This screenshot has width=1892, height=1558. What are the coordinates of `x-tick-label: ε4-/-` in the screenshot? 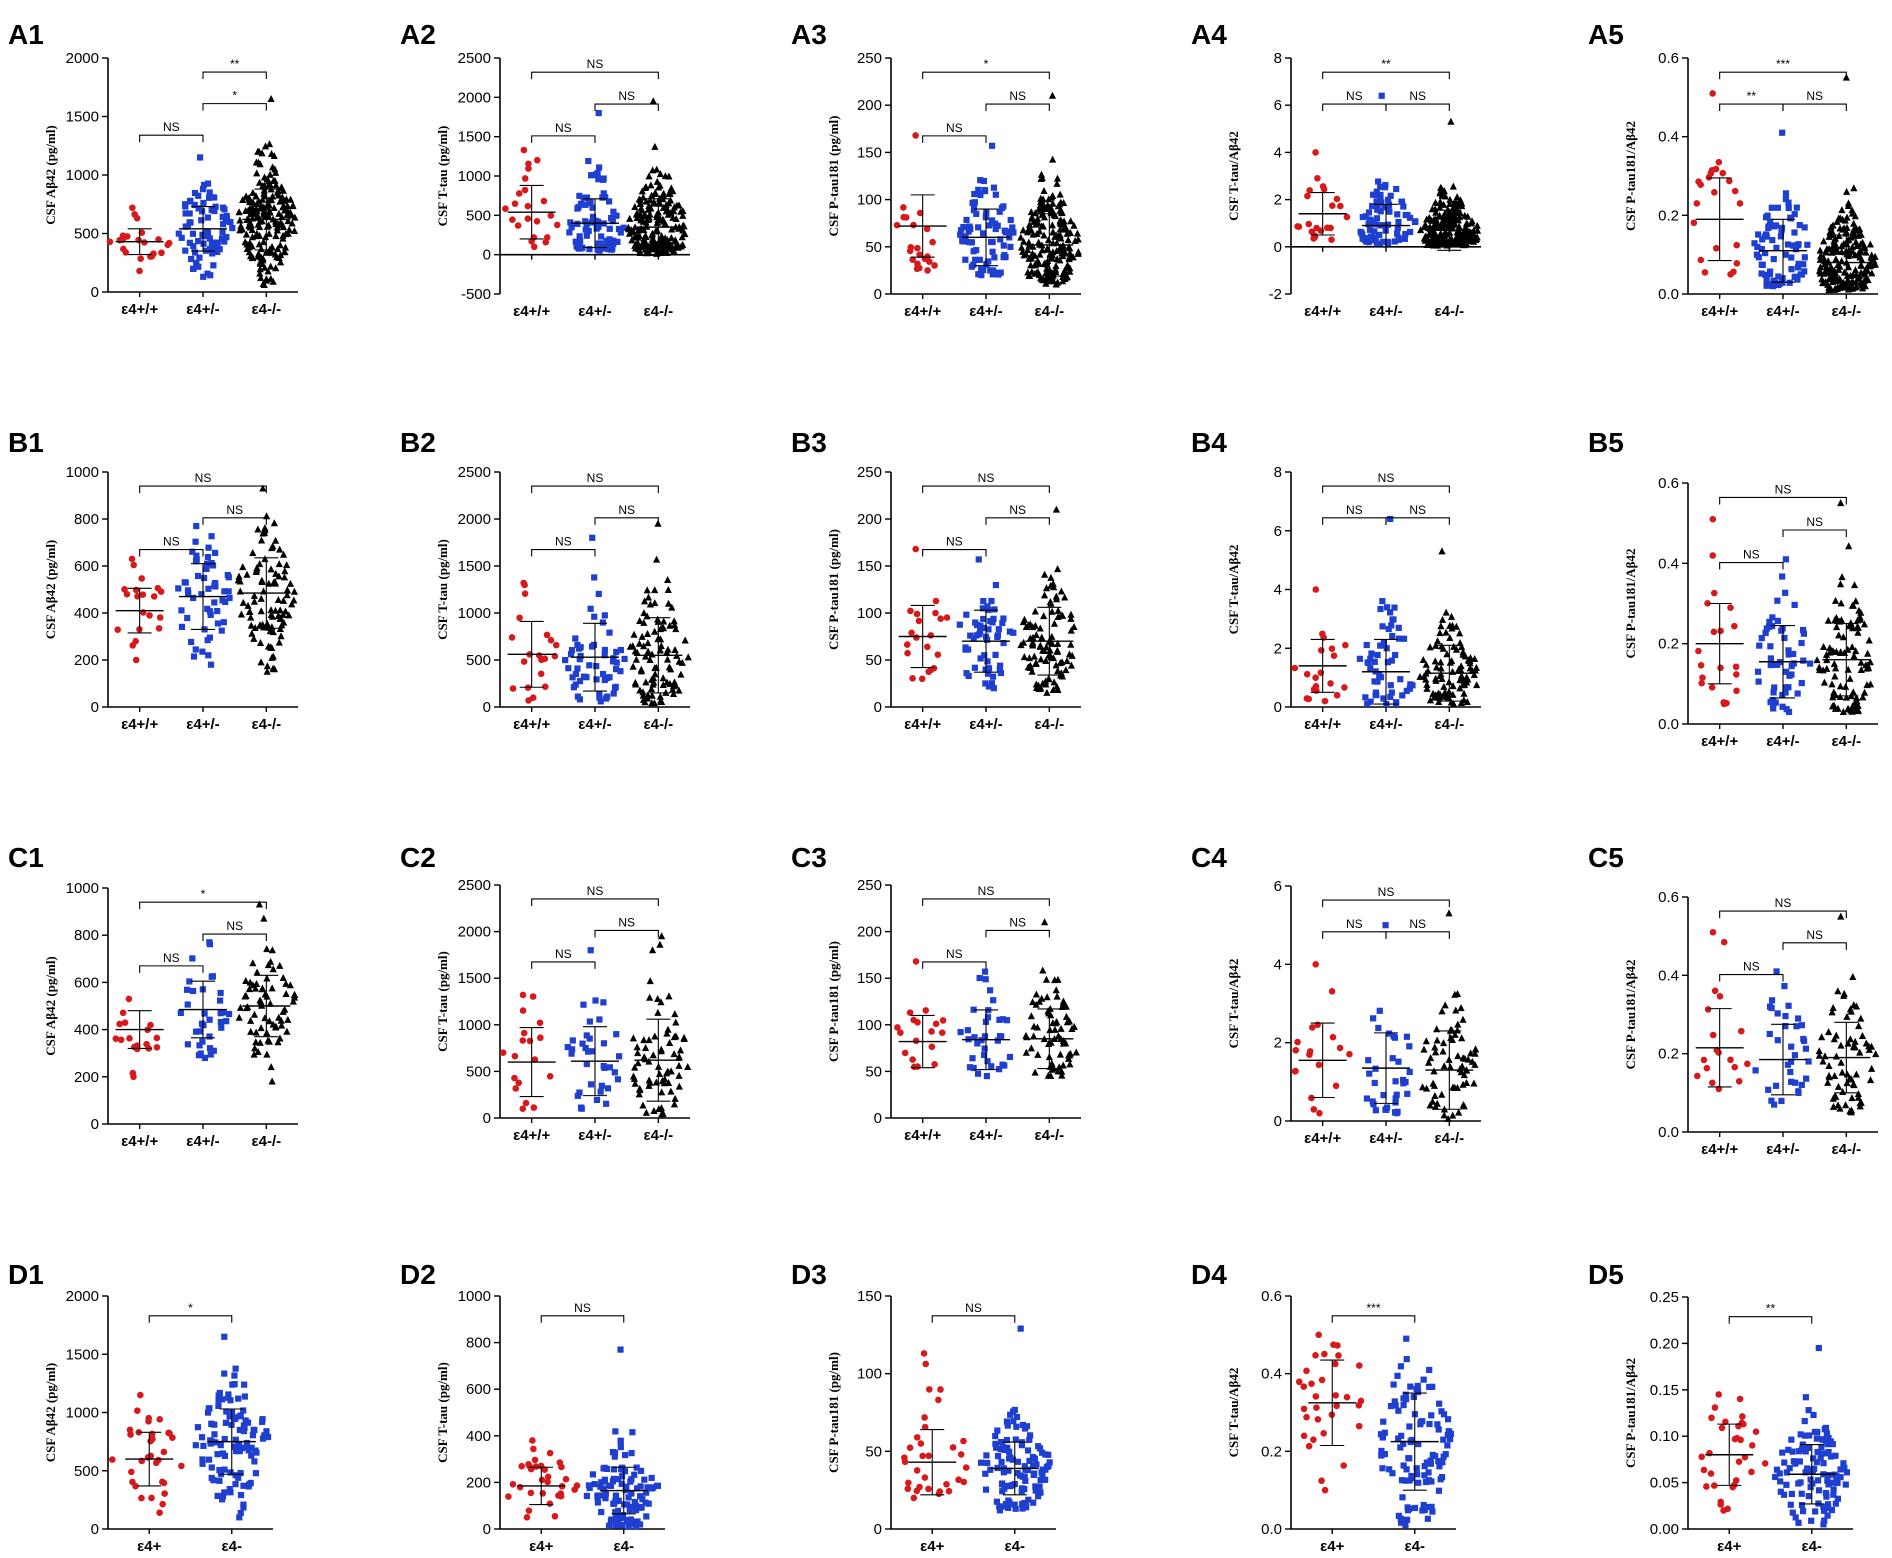 It's located at (1847, 311).